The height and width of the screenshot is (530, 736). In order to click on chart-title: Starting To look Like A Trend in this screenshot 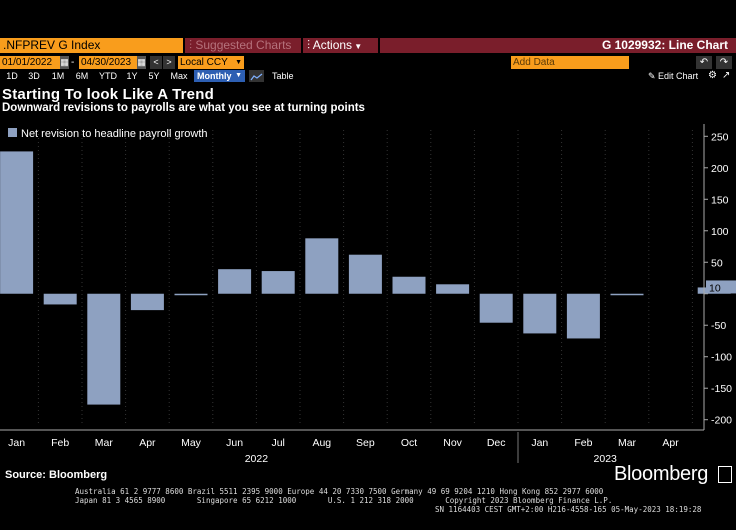, I will do `click(108, 94)`.